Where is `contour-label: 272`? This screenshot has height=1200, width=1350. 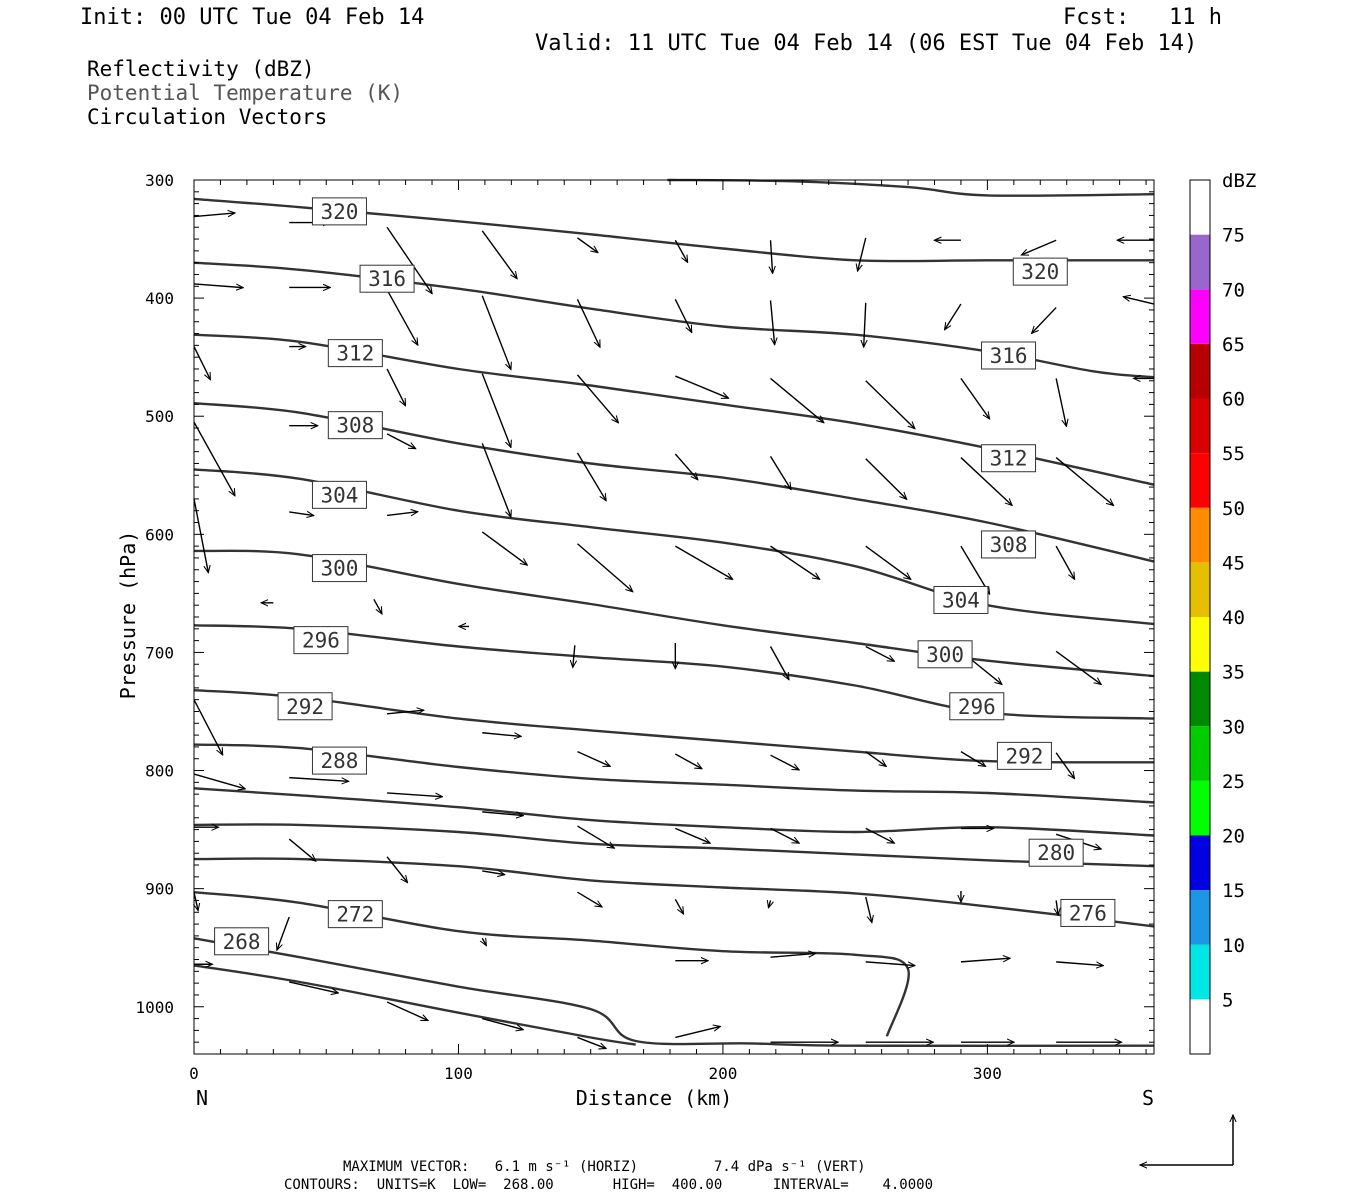
contour-label: 272 is located at coordinates (355, 915).